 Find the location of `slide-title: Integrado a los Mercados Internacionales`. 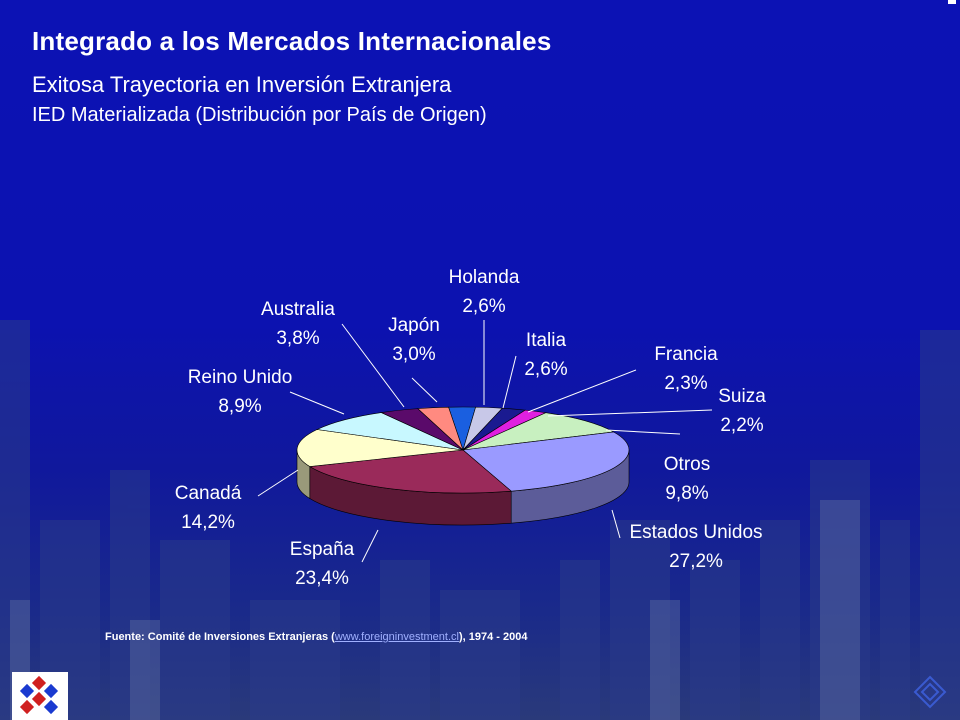

slide-title: Integrado a los Mercados Internacionales is located at coordinates (292, 41).